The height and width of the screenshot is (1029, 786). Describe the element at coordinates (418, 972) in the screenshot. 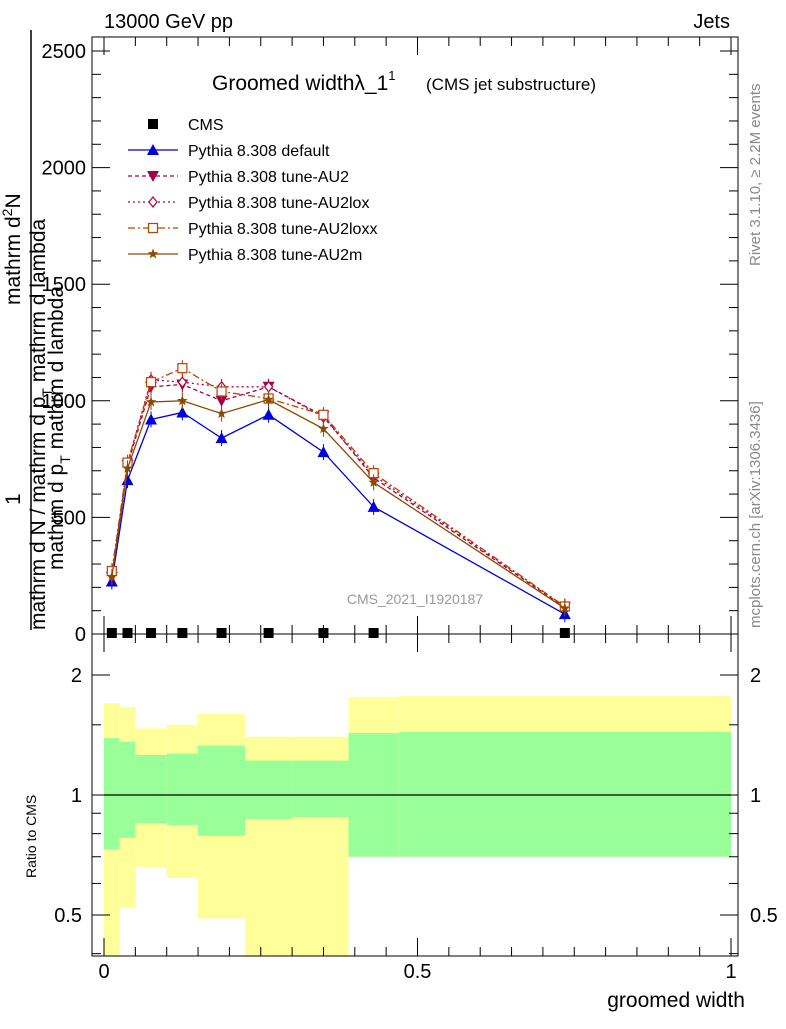

I see `x-tick-label: 0.5` at that location.